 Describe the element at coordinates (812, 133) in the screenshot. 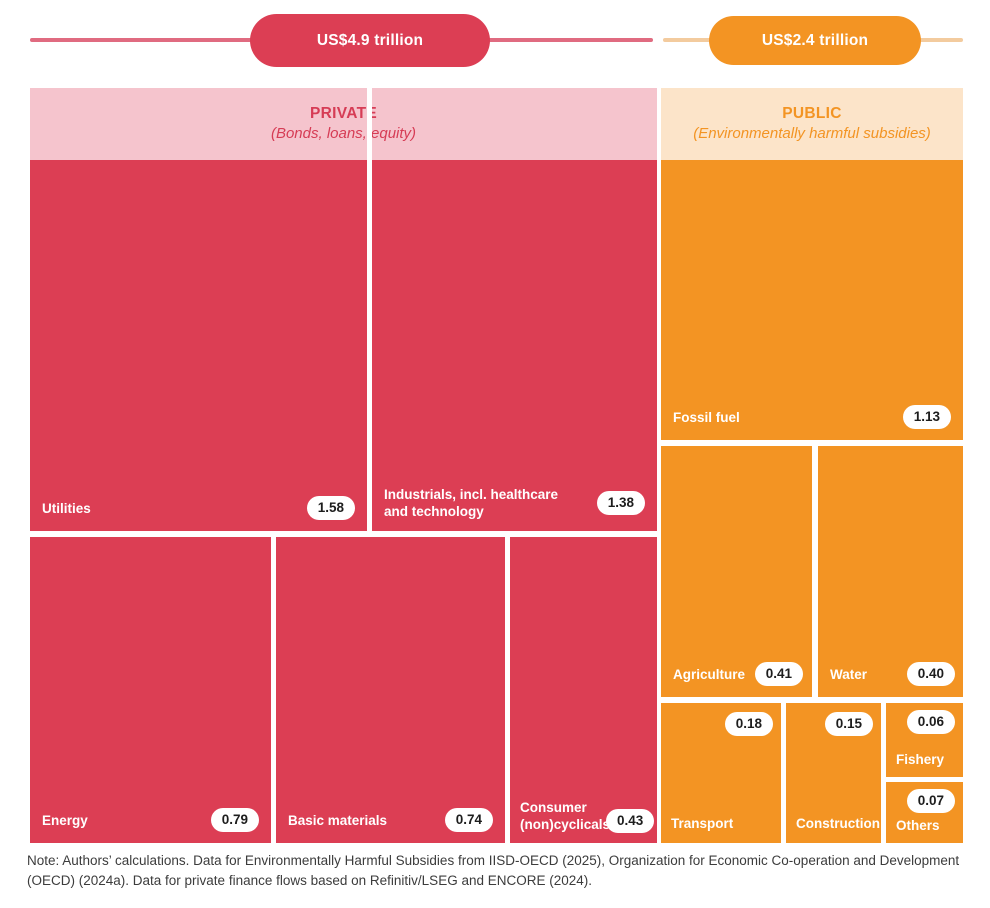

I see `public-header-subtitle: (Environmentally harmful subsidies)` at that location.